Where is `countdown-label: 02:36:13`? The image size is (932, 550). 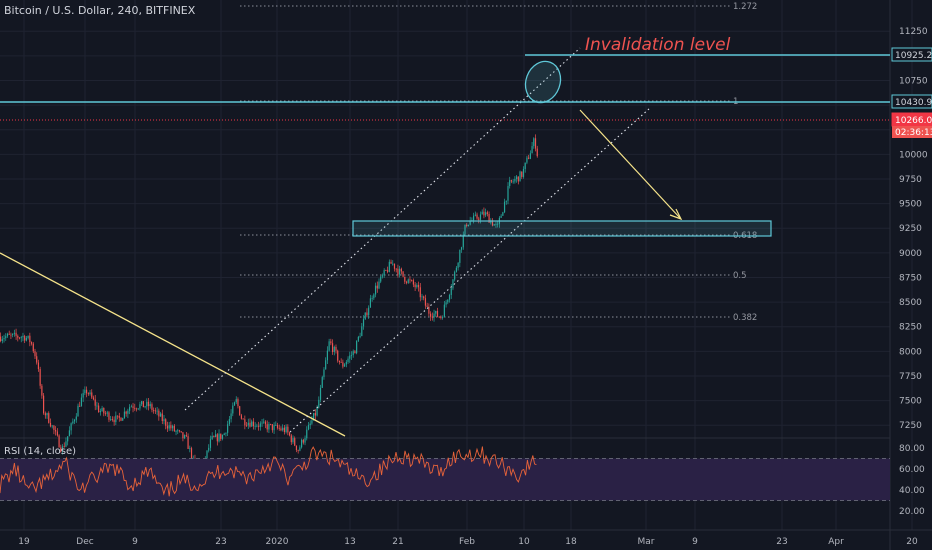 countdown-label: 02:36:13 is located at coordinates (913, 133).